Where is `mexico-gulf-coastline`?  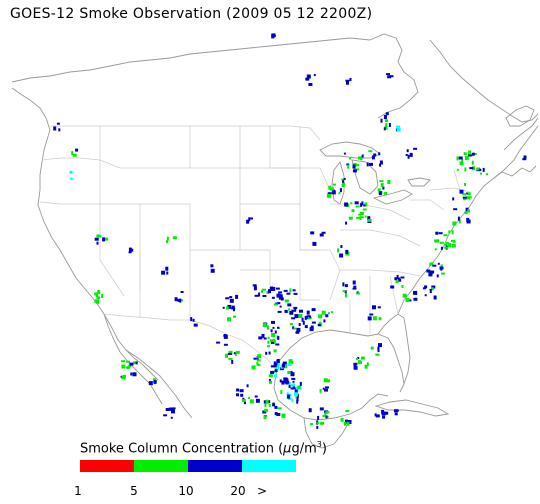 mexico-gulf-coastline is located at coordinates (331, 390).